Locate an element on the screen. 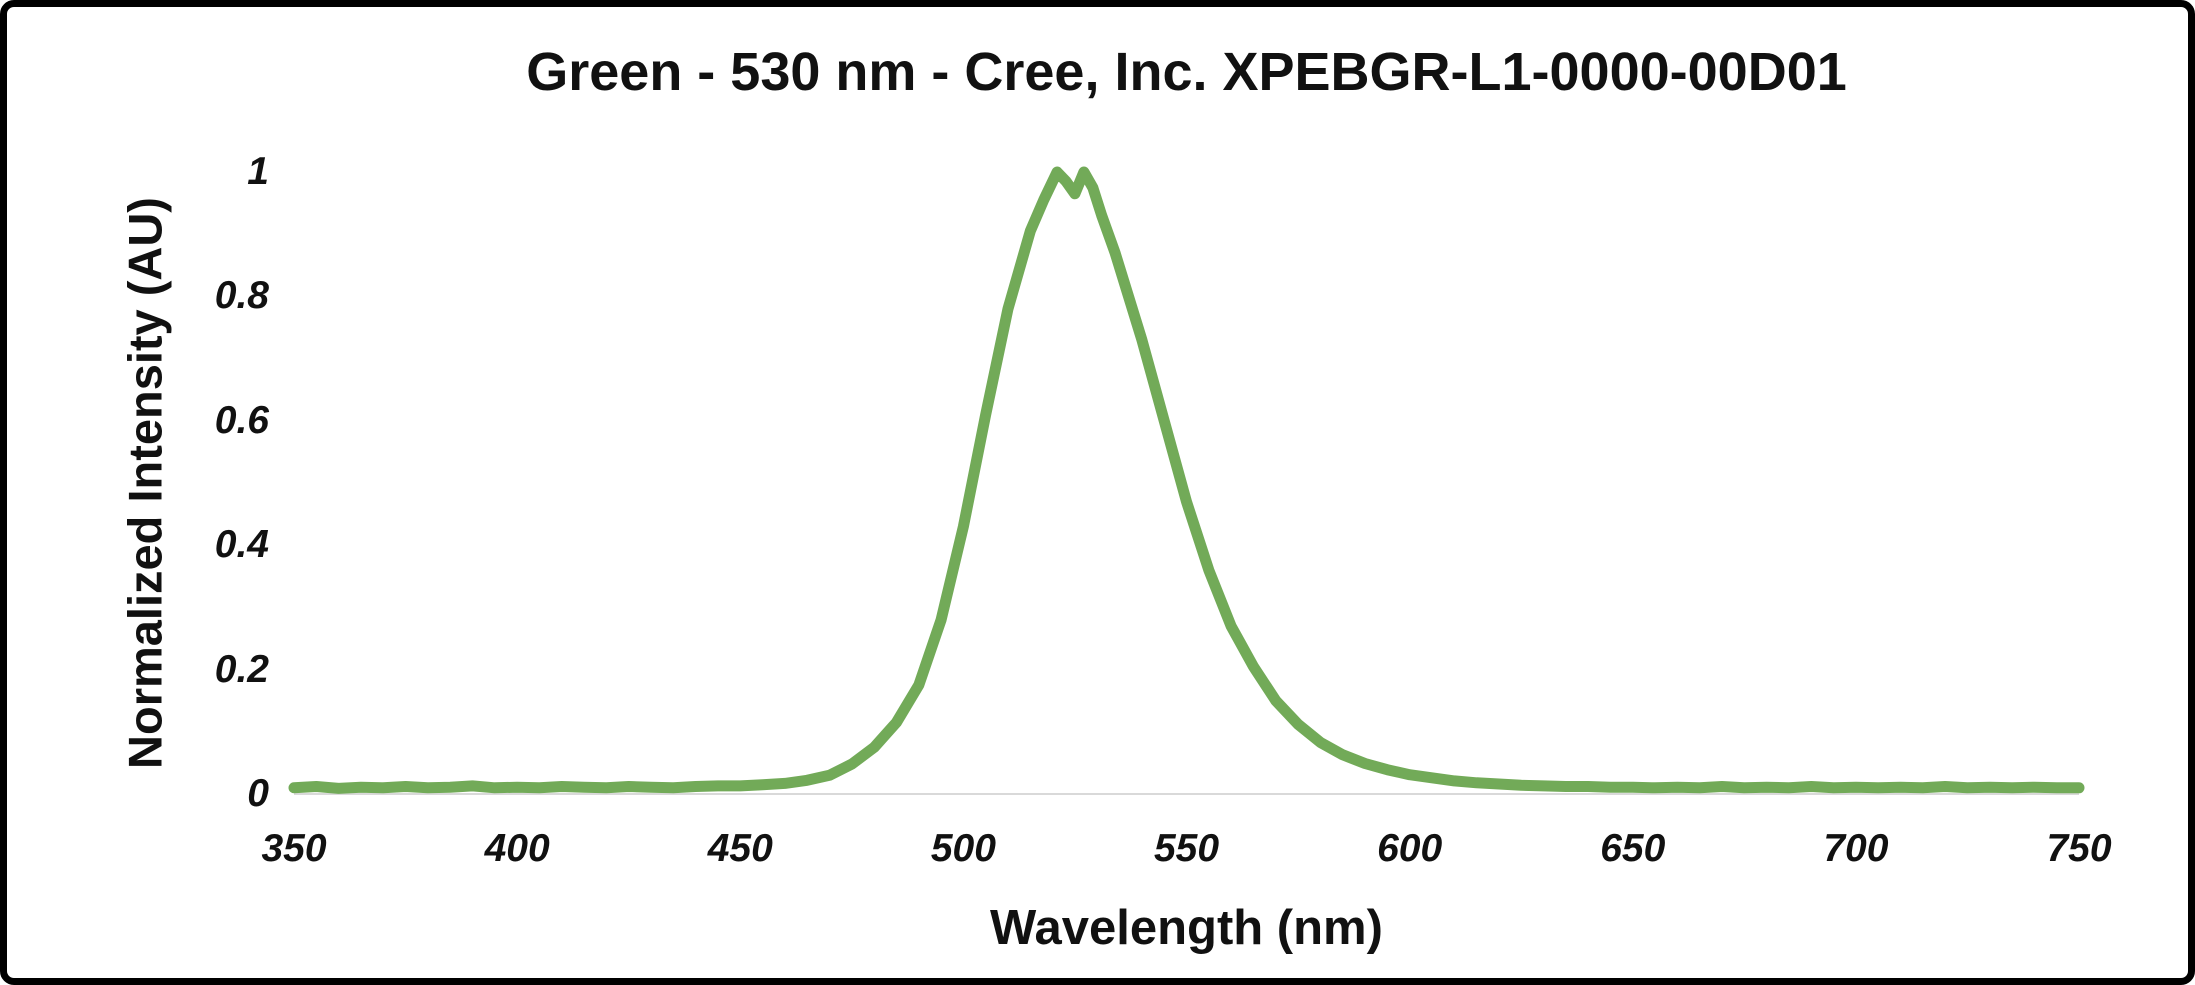 The height and width of the screenshot is (985, 2195). x-tick-label: 500 is located at coordinates (963, 848).